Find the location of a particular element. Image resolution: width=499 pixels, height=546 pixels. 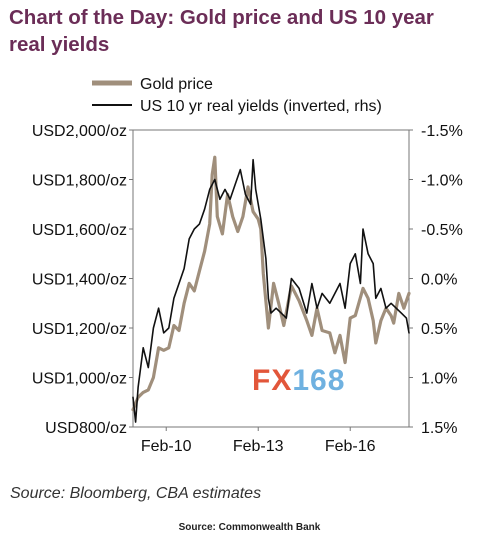

right-tick-label: -1.0% is located at coordinates (442, 181).